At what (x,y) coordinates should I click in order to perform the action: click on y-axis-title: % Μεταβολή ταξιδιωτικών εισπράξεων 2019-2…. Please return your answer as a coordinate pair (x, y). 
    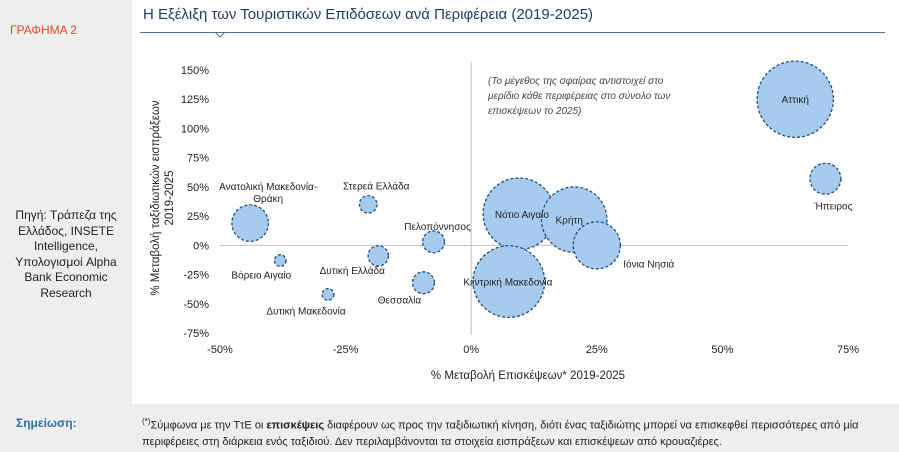
    Looking at the image, I should click on (163, 198).